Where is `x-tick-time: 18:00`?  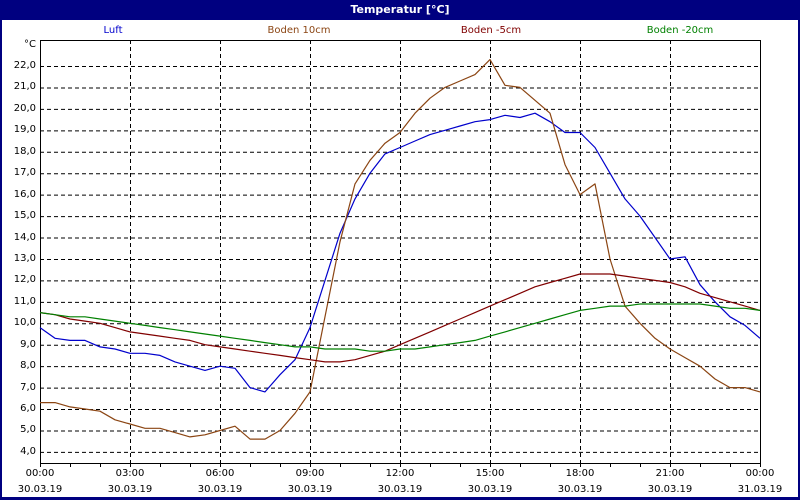 x-tick-time: 18:00 is located at coordinates (580, 473).